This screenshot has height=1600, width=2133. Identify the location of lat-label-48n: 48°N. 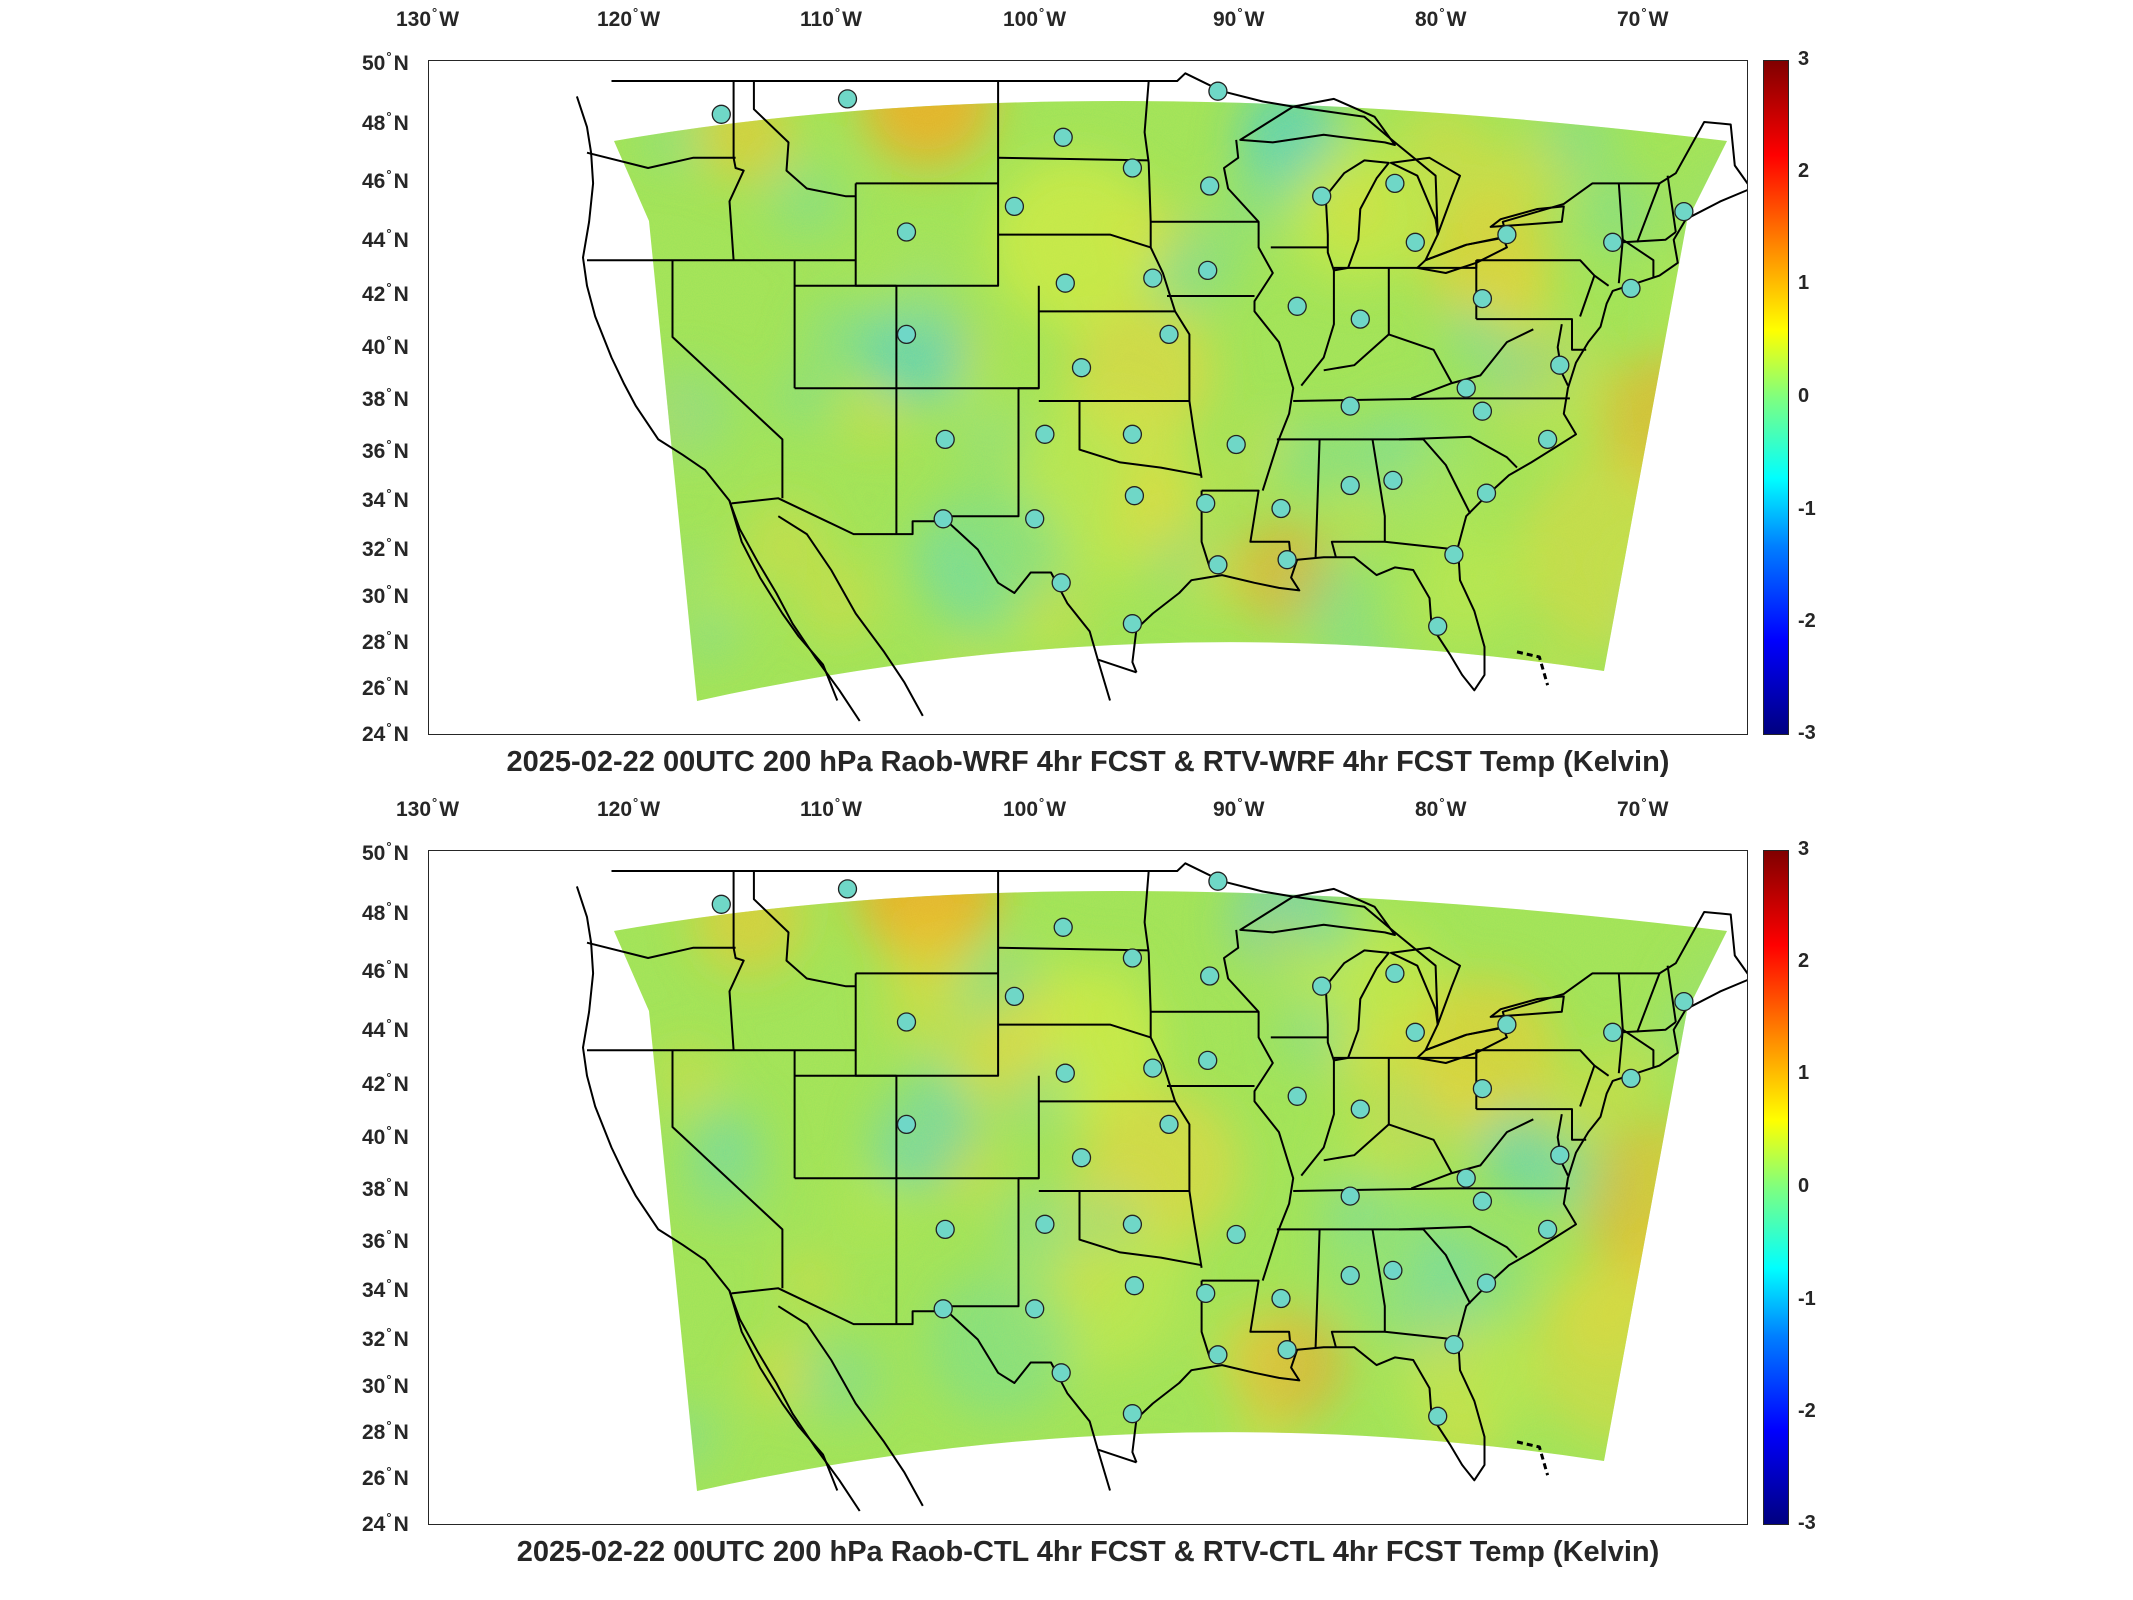
(385, 912).